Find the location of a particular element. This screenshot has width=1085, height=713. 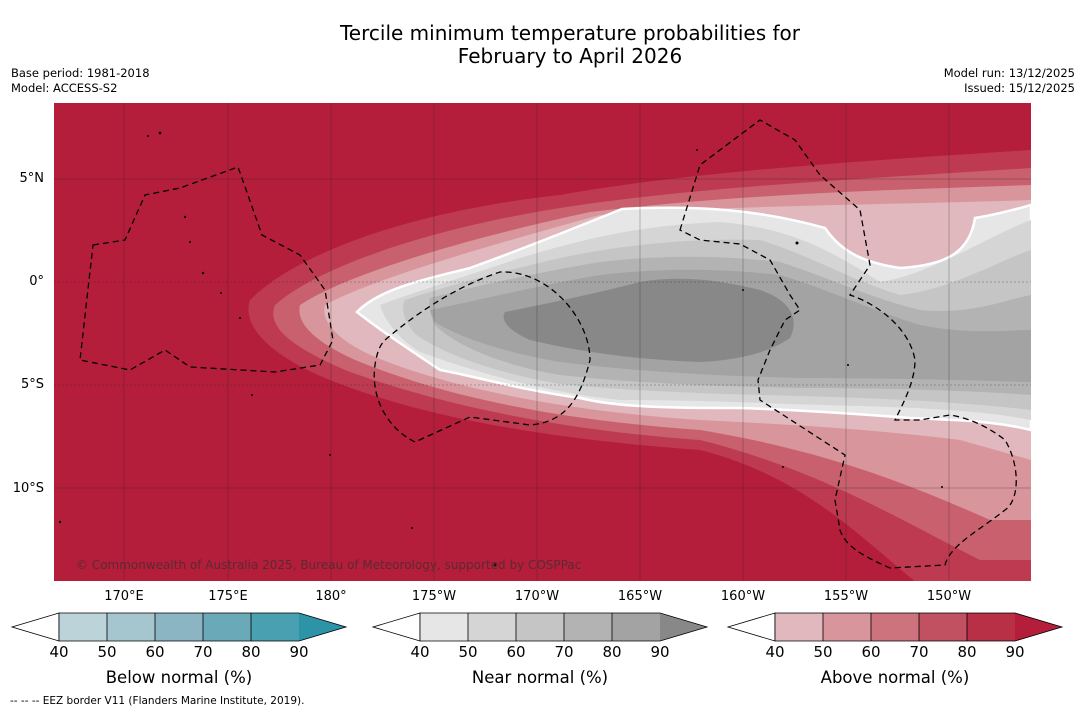

lon-label: 150°W is located at coordinates (949, 596).